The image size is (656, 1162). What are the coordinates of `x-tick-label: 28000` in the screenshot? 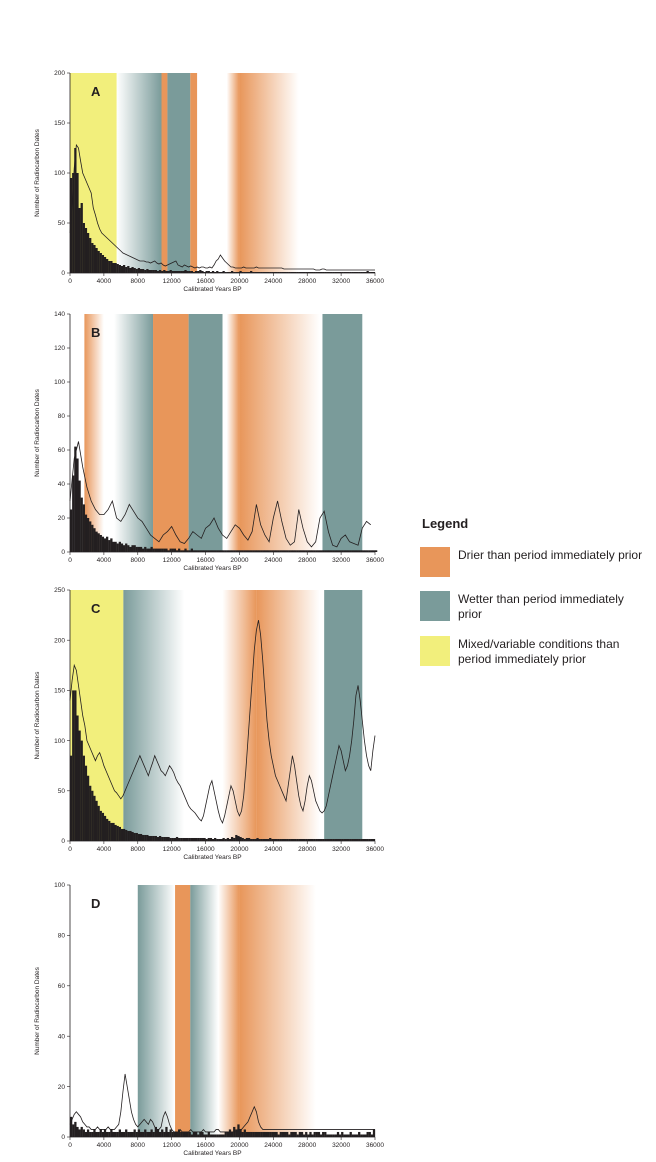 It's located at (307, 560).